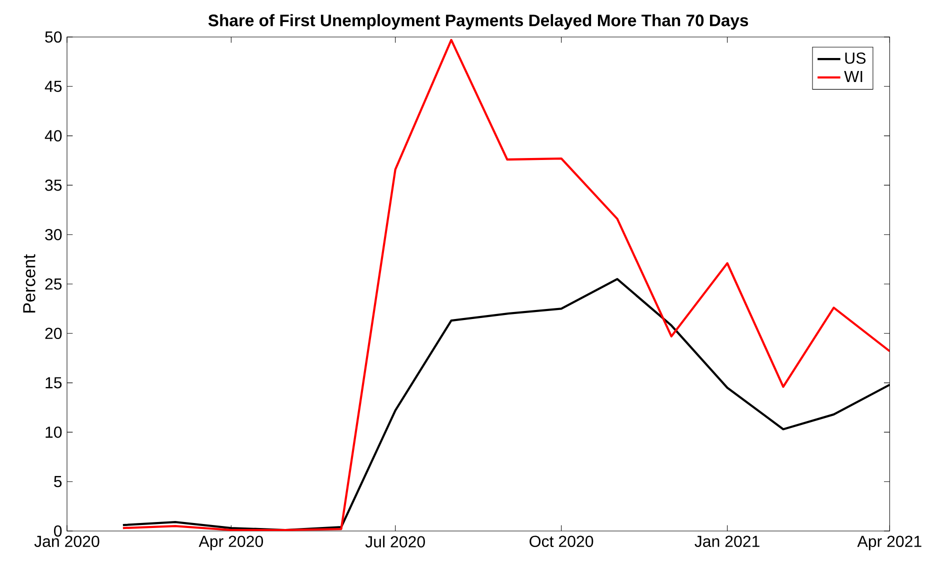 This screenshot has width=932, height=565. Describe the element at coordinates (231, 543) in the screenshot. I see `x-tick-label: Apr 2020` at that location.